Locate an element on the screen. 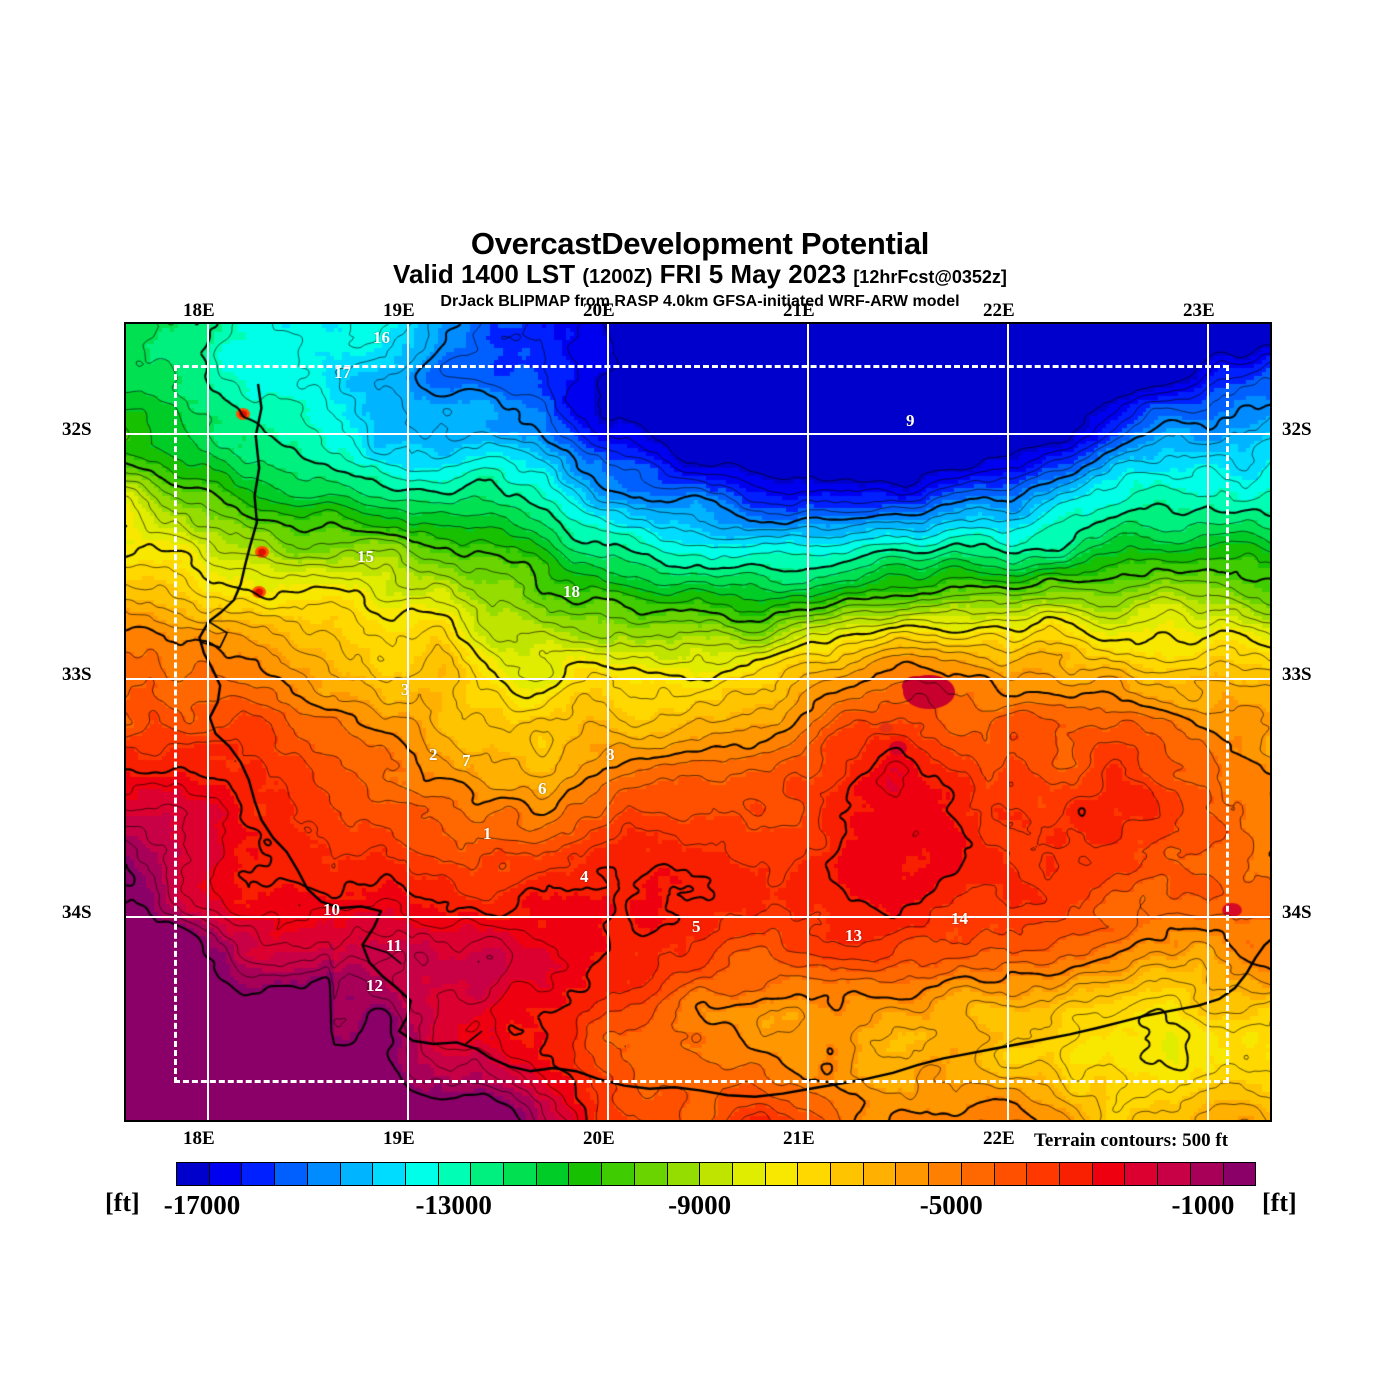 This screenshot has width=1400, height=1400. lat-label-right-33S: 33S is located at coordinates (1297, 674).